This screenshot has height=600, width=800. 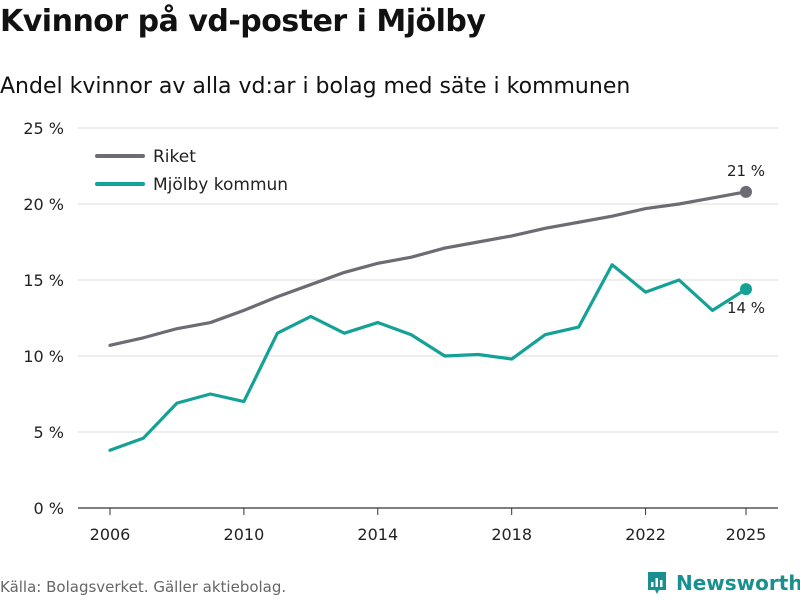 What do you see at coordinates (746, 534) in the screenshot?
I see `x-tick-label: 2025` at bounding box center [746, 534].